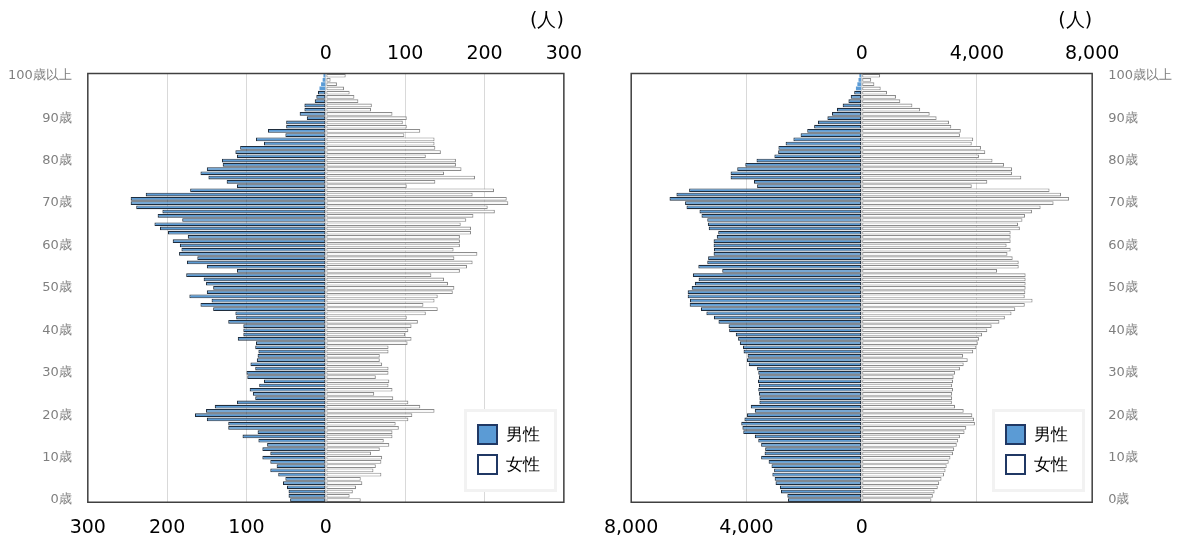  I want to click on x-tick-label: 200, so click(167, 525).